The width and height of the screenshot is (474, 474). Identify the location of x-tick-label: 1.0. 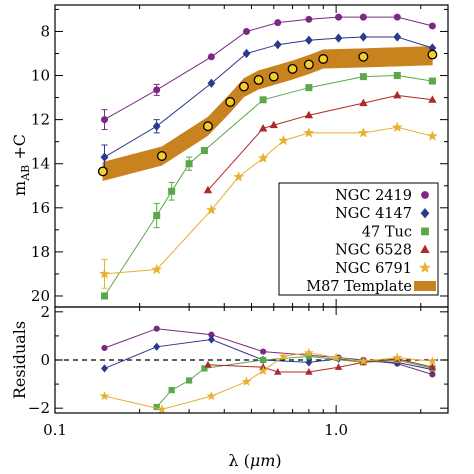
(336, 430).